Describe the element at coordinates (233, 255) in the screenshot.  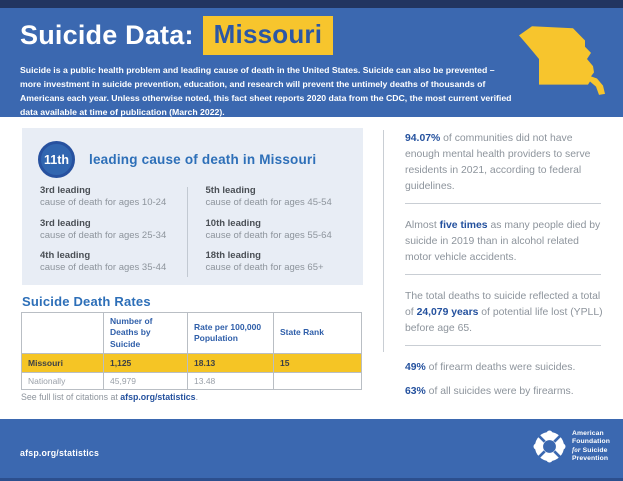
I see `rank-label: 18th leading` at that location.